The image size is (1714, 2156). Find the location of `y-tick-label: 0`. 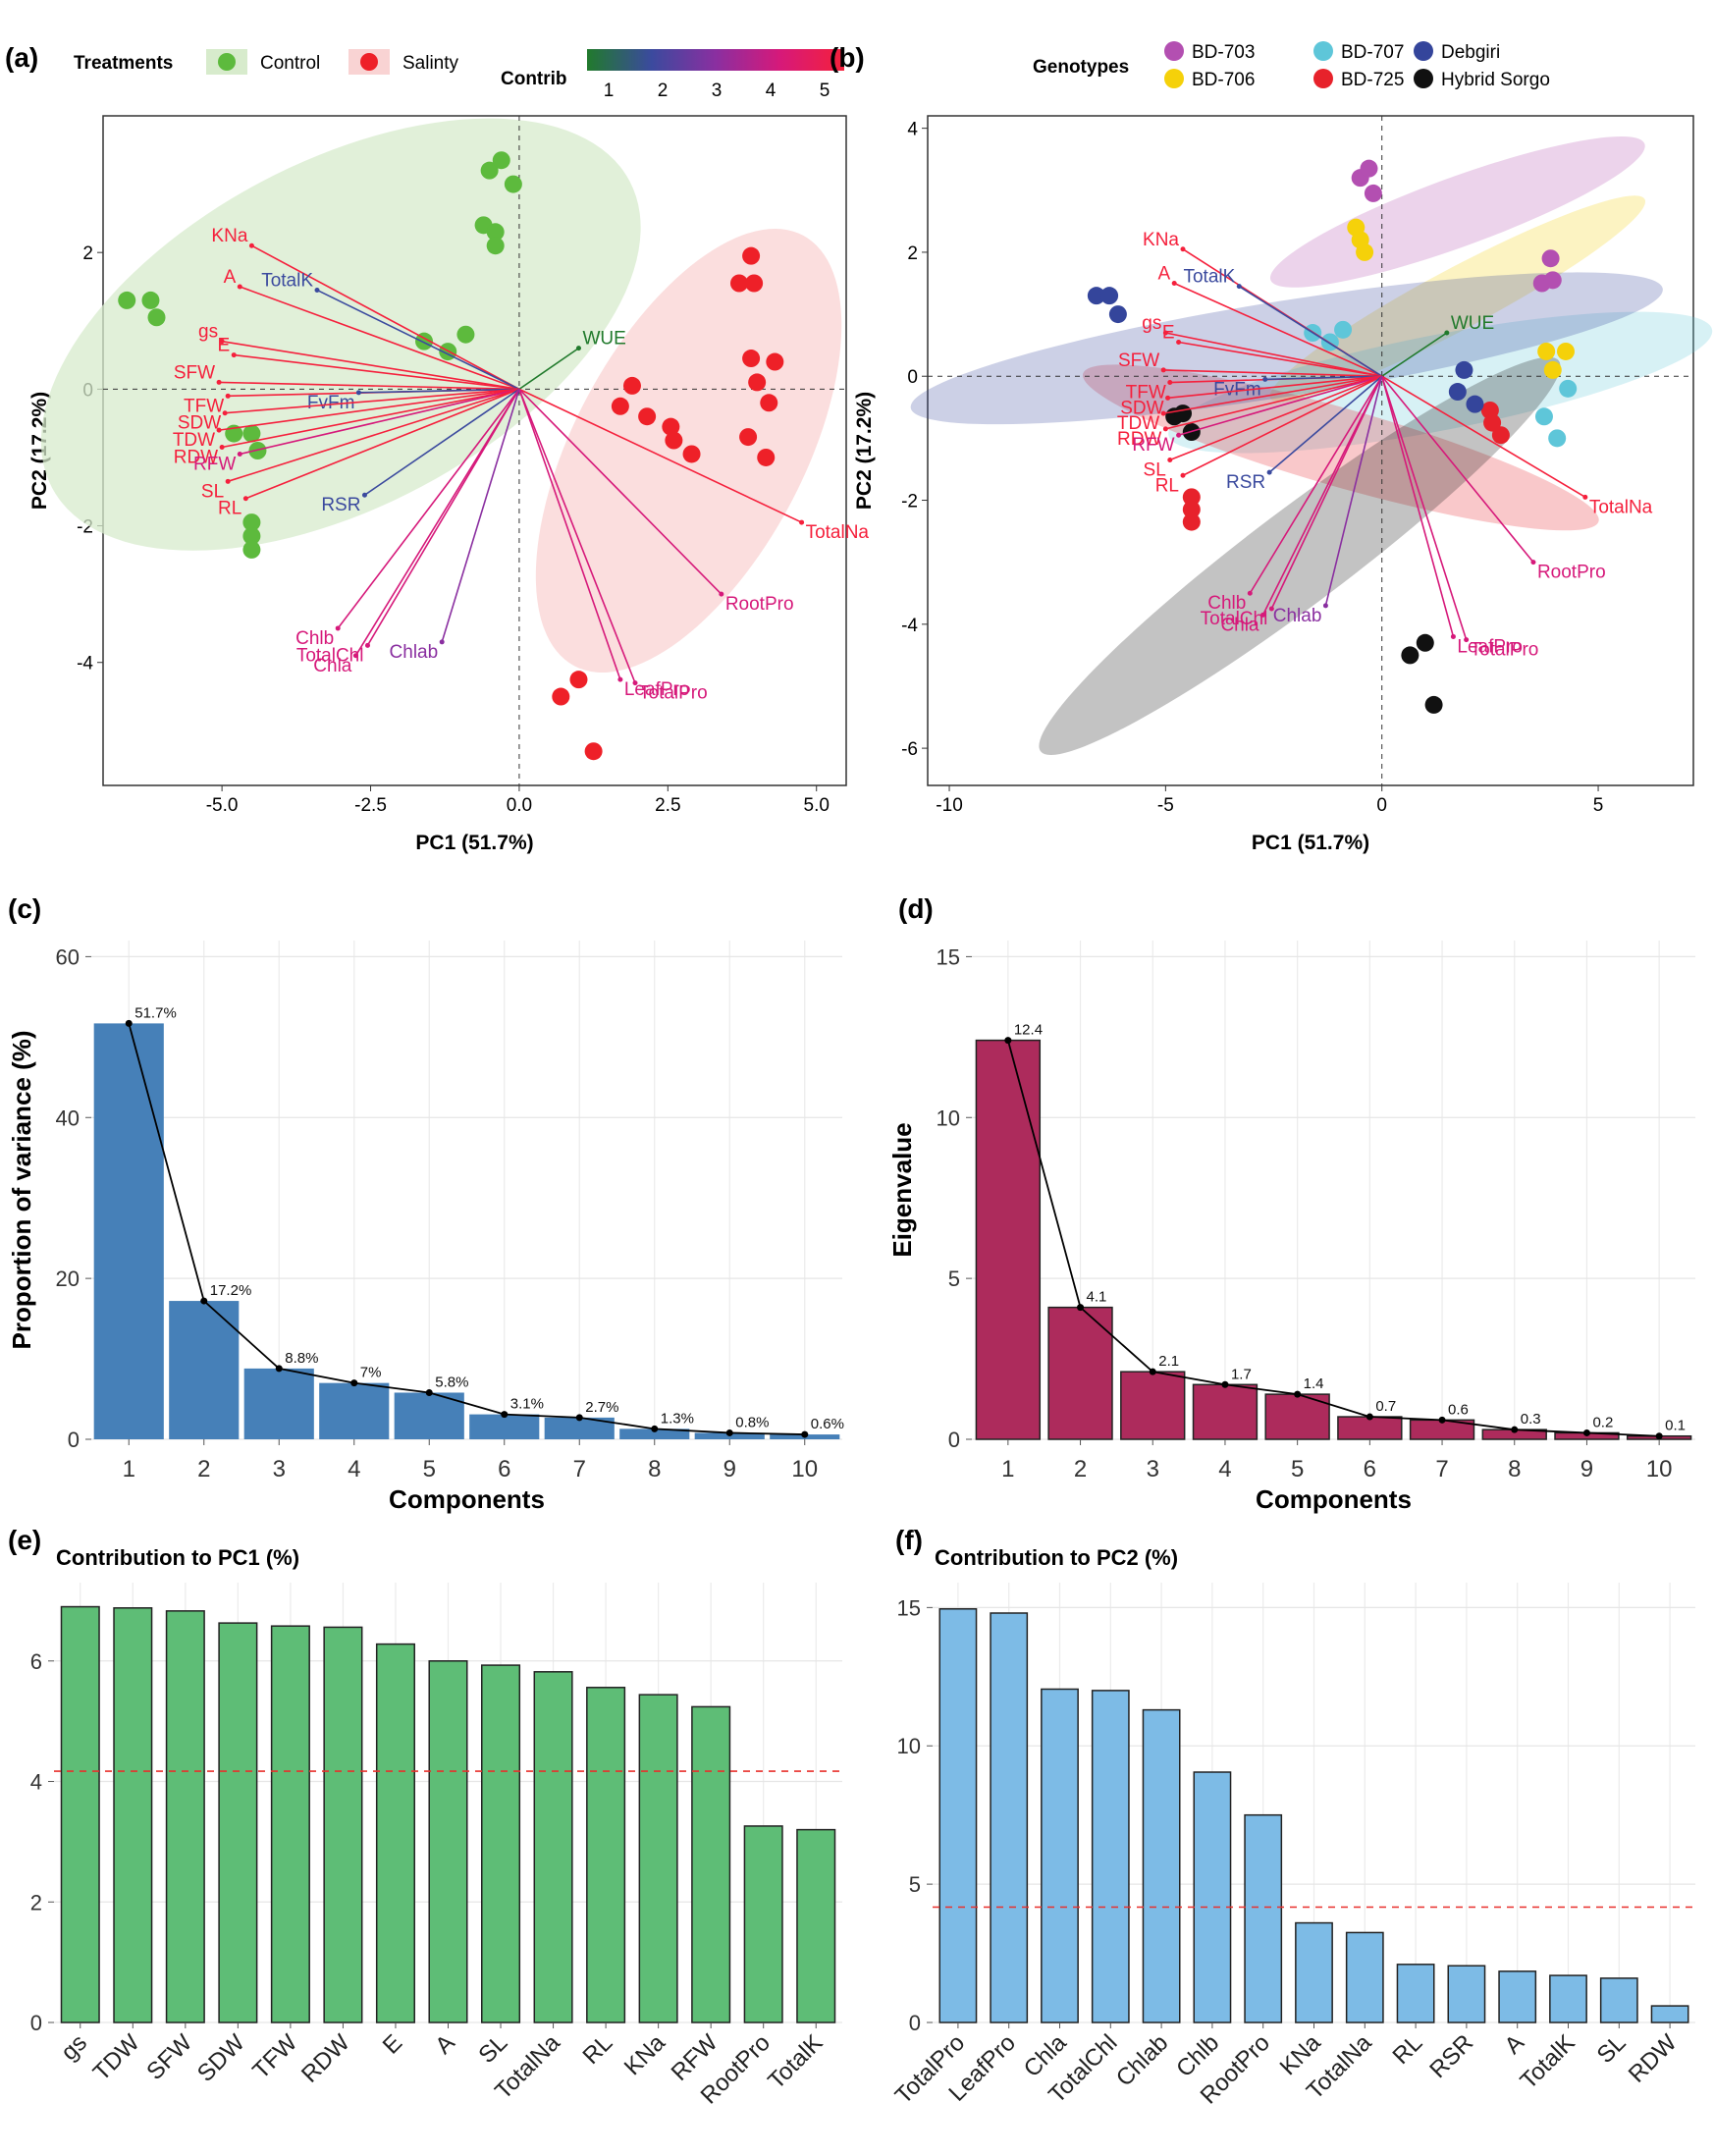

y-tick-label: 0 is located at coordinates (36, 2023).